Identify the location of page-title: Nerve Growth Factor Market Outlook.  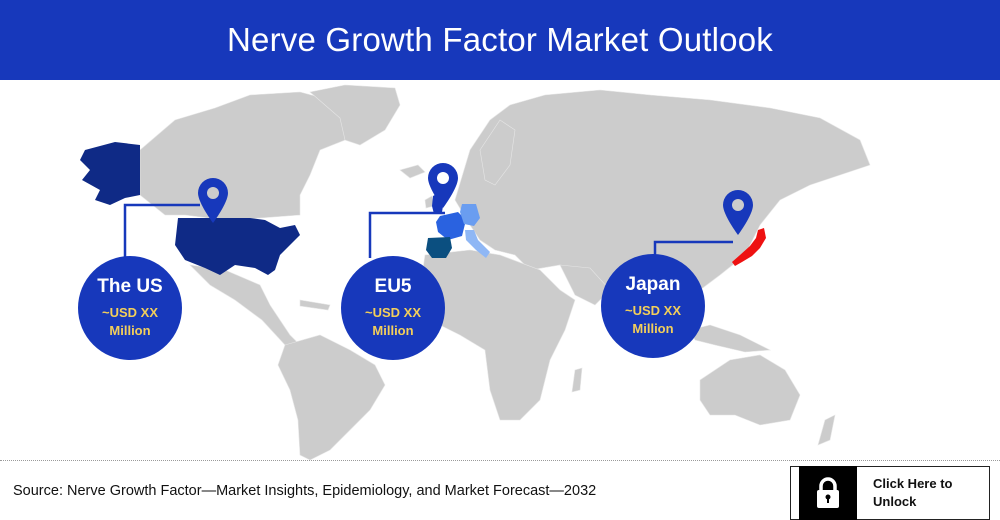
(500, 39).